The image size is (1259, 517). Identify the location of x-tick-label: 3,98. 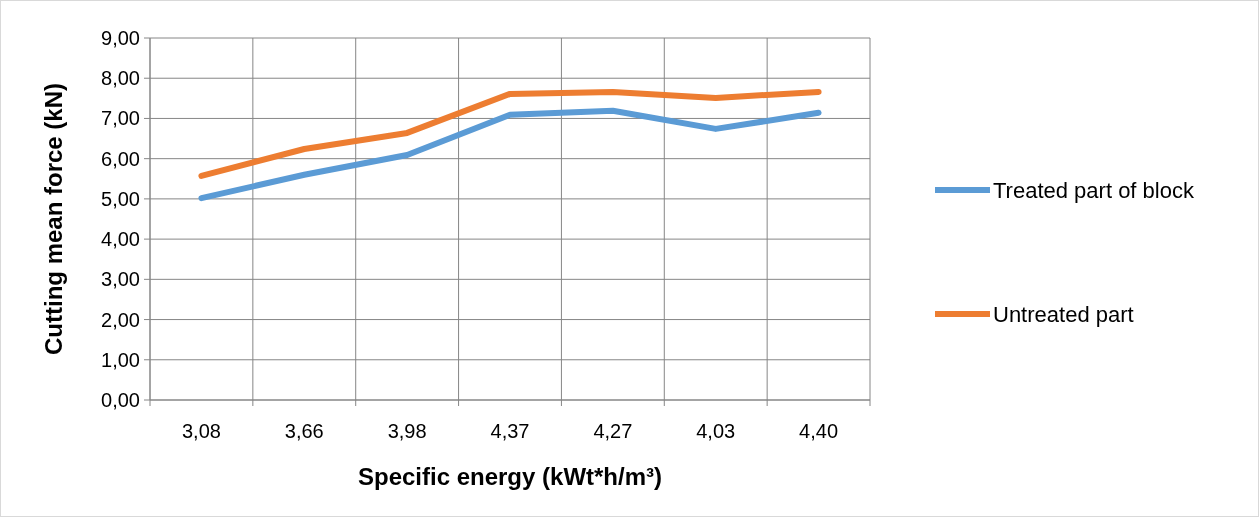
(407, 431).